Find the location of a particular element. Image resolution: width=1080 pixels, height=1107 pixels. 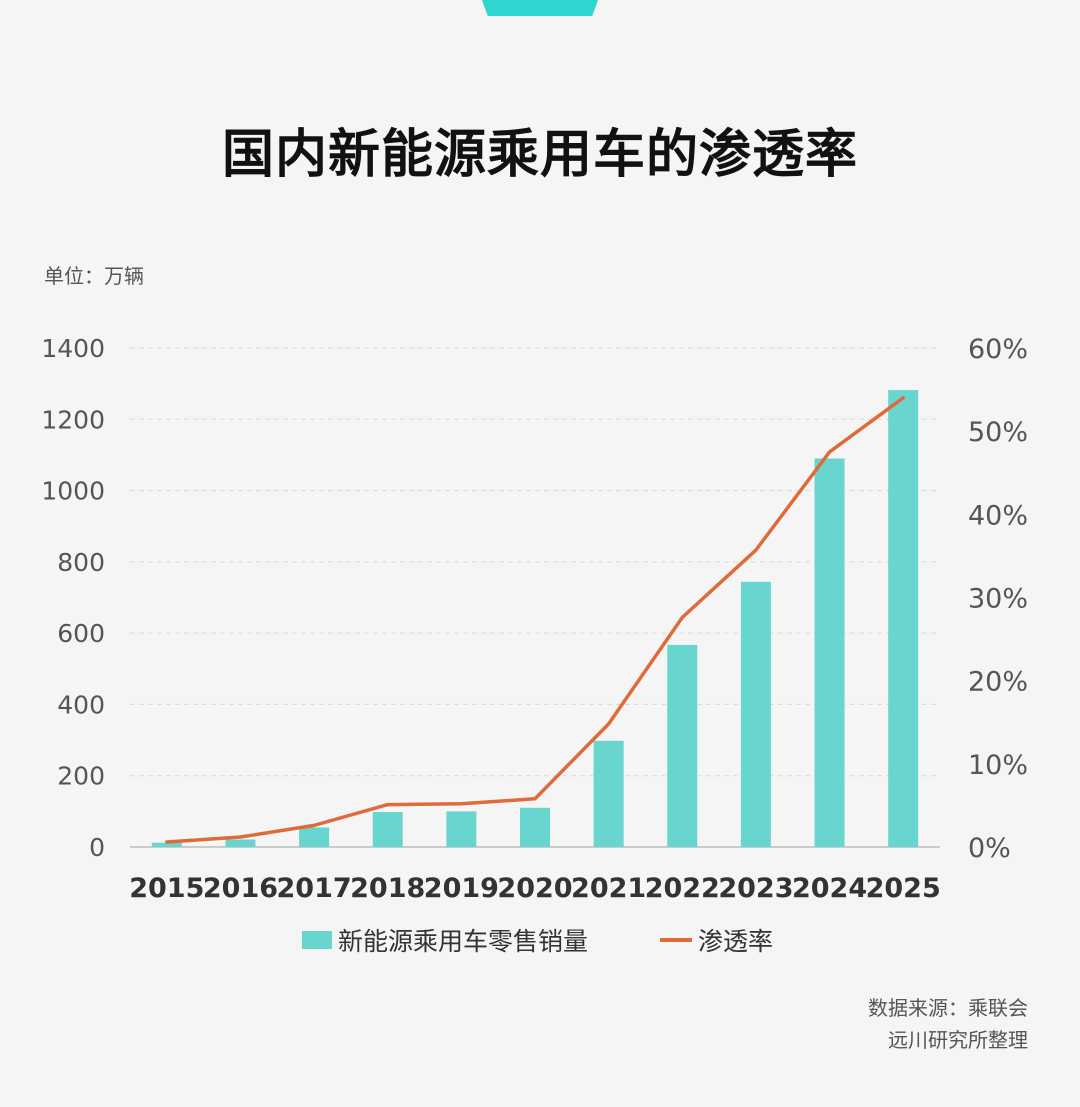

legend-bar-swatch is located at coordinates (317, 940).